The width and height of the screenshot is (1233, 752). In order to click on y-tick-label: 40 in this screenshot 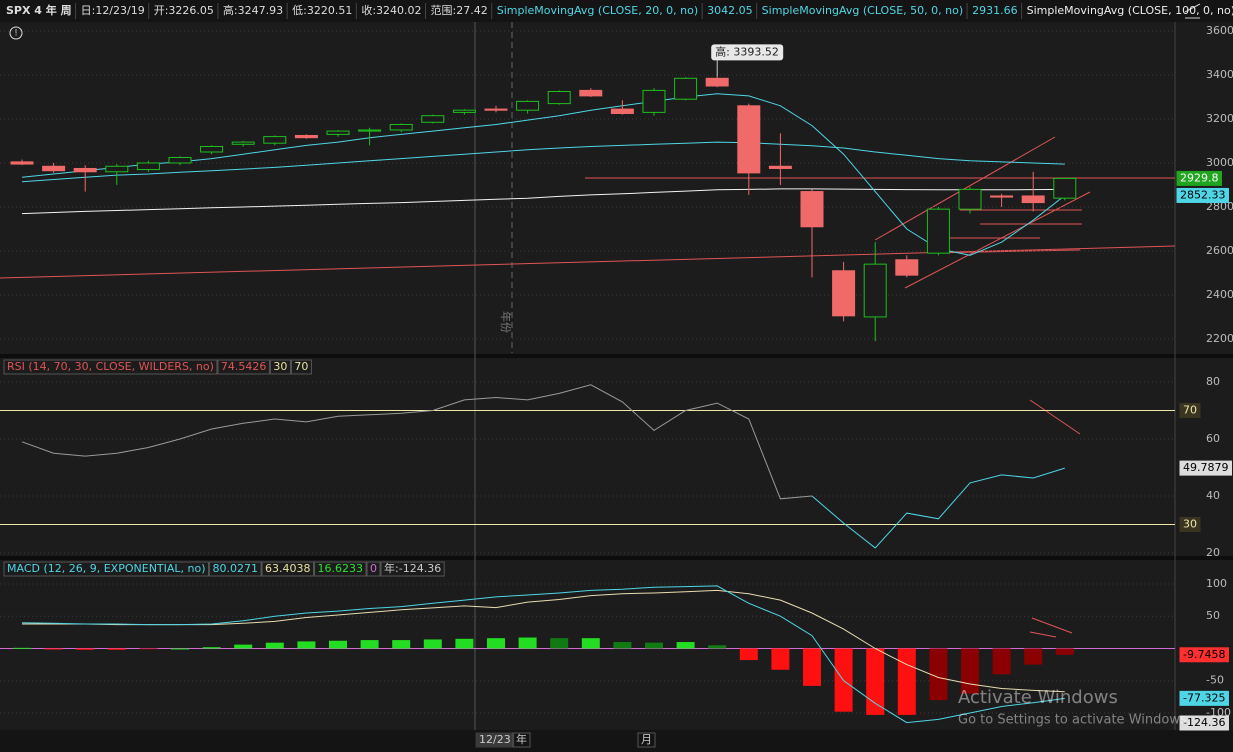, I will do `click(1213, 495)`.